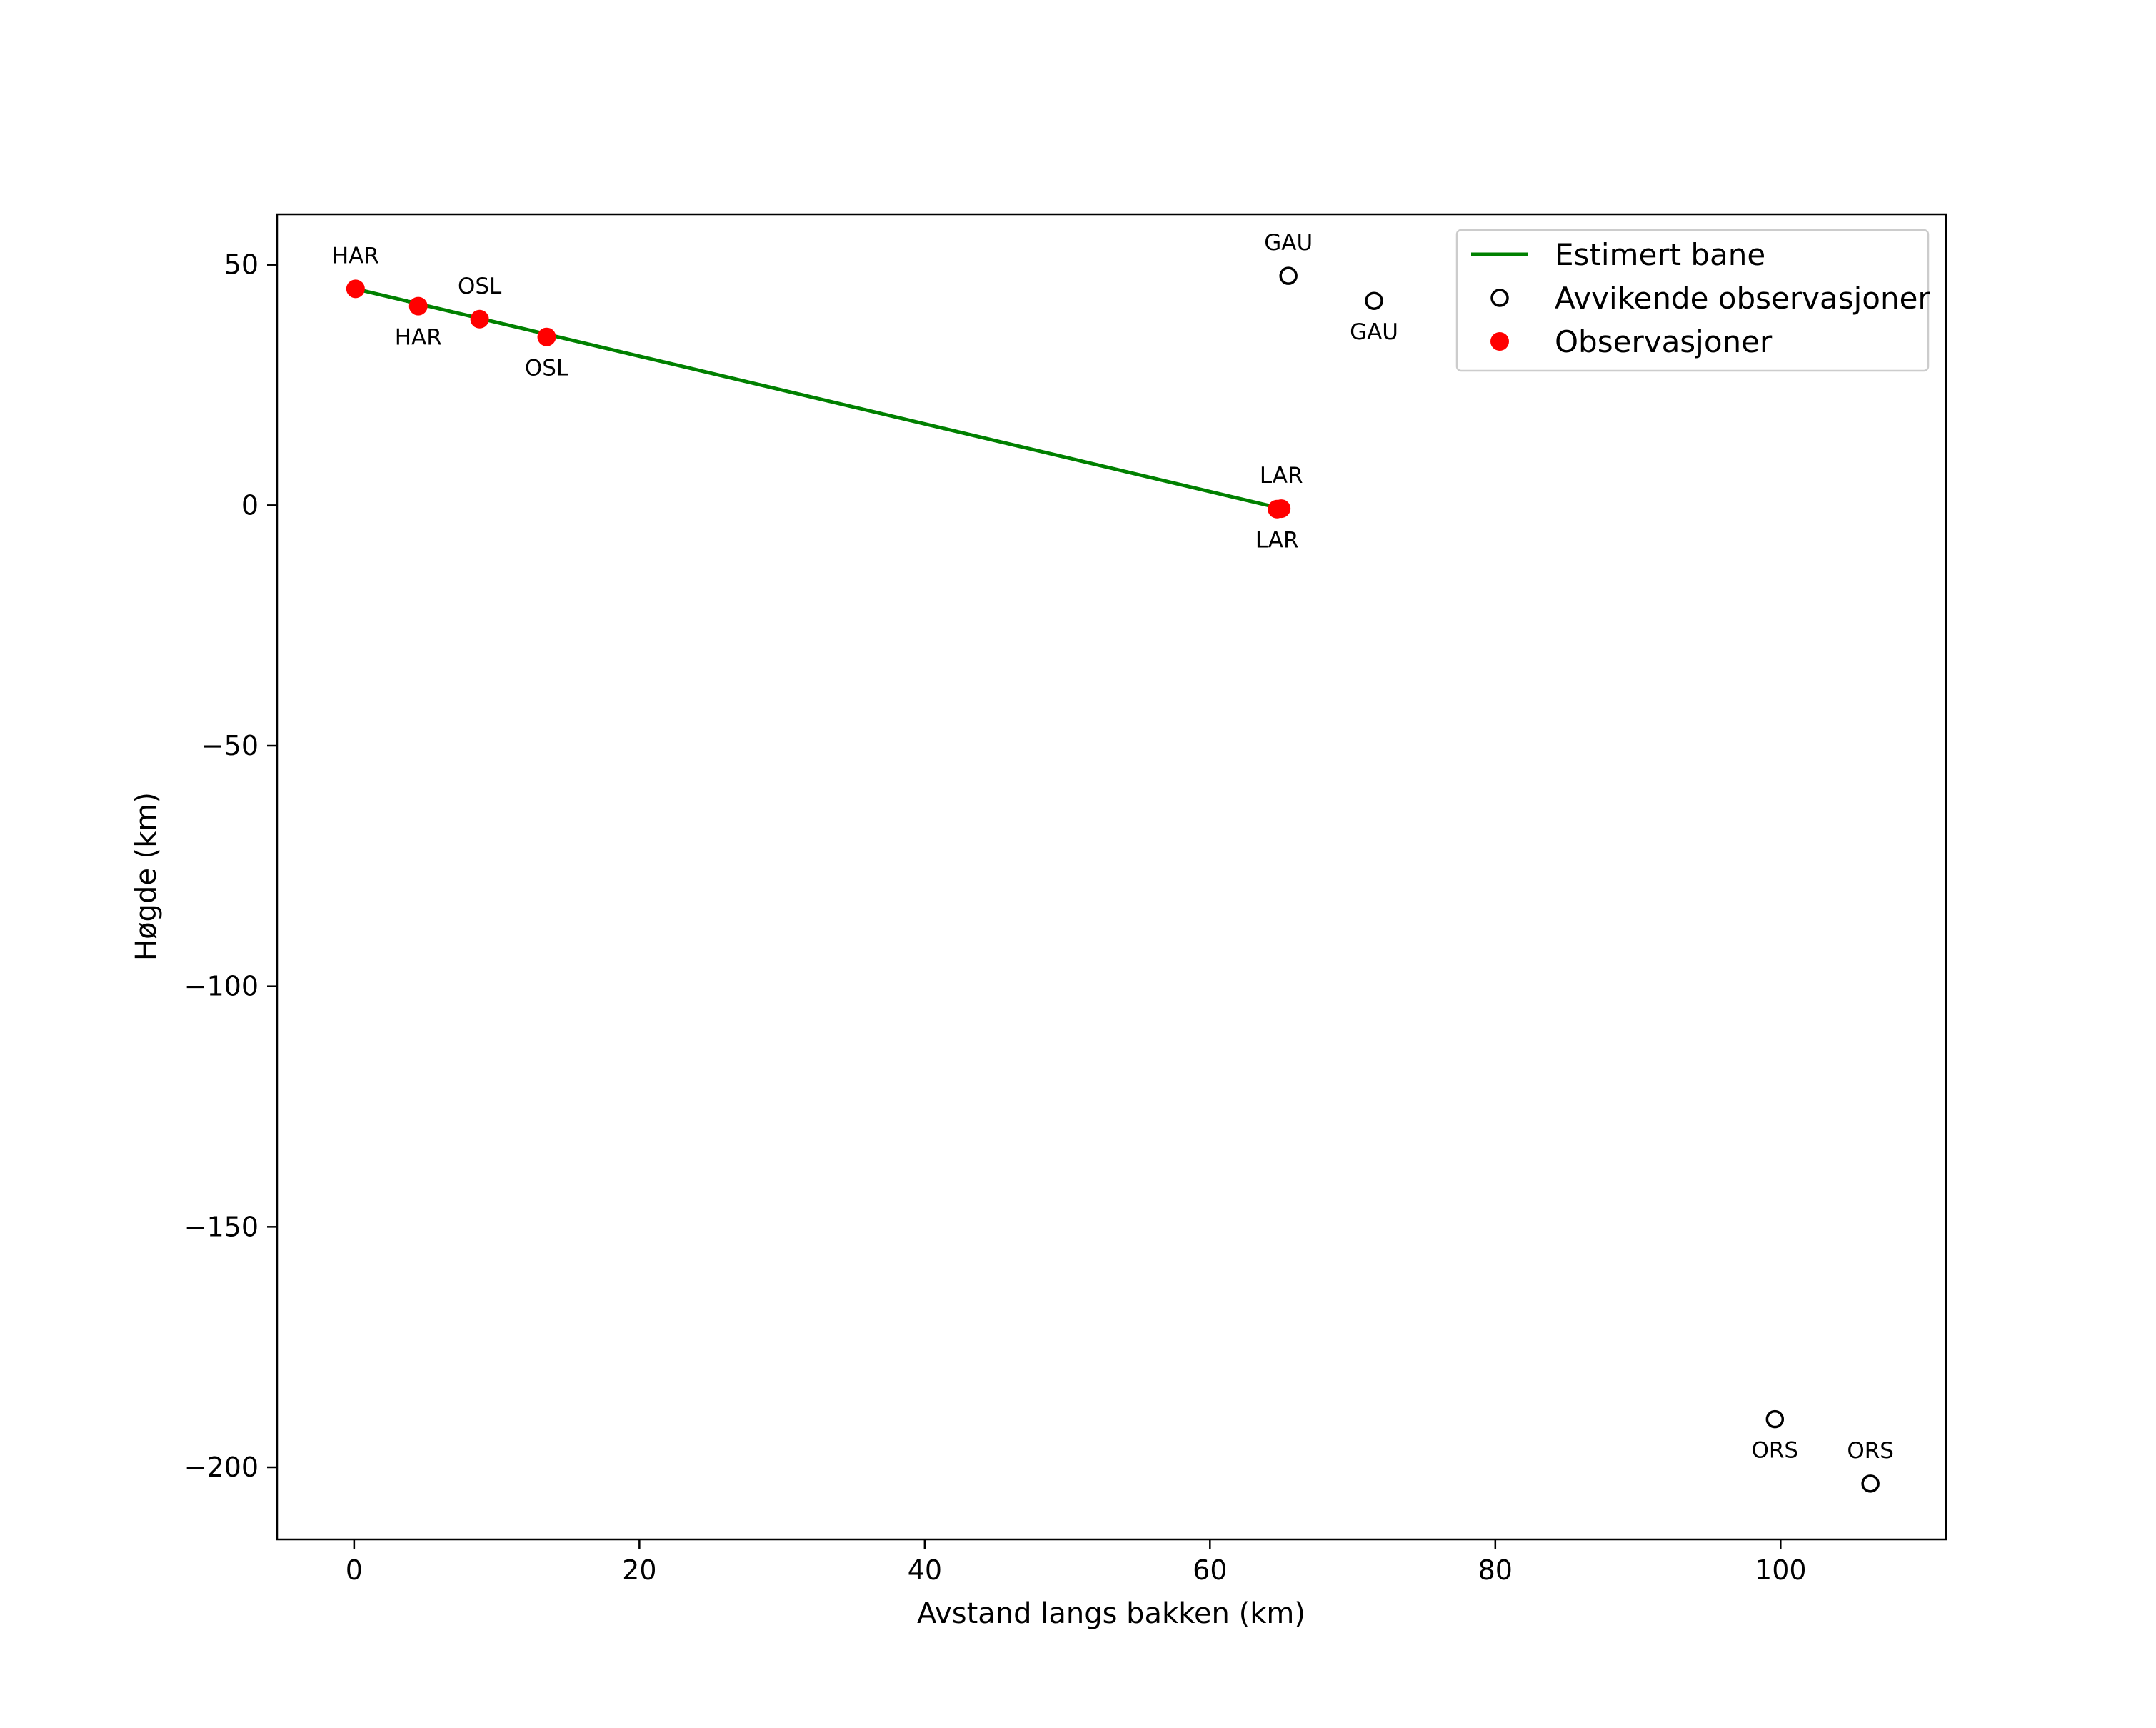  Describe the element at coordinates (1500, 298) in the screenshot. I see `legend-open-marker` at that location.